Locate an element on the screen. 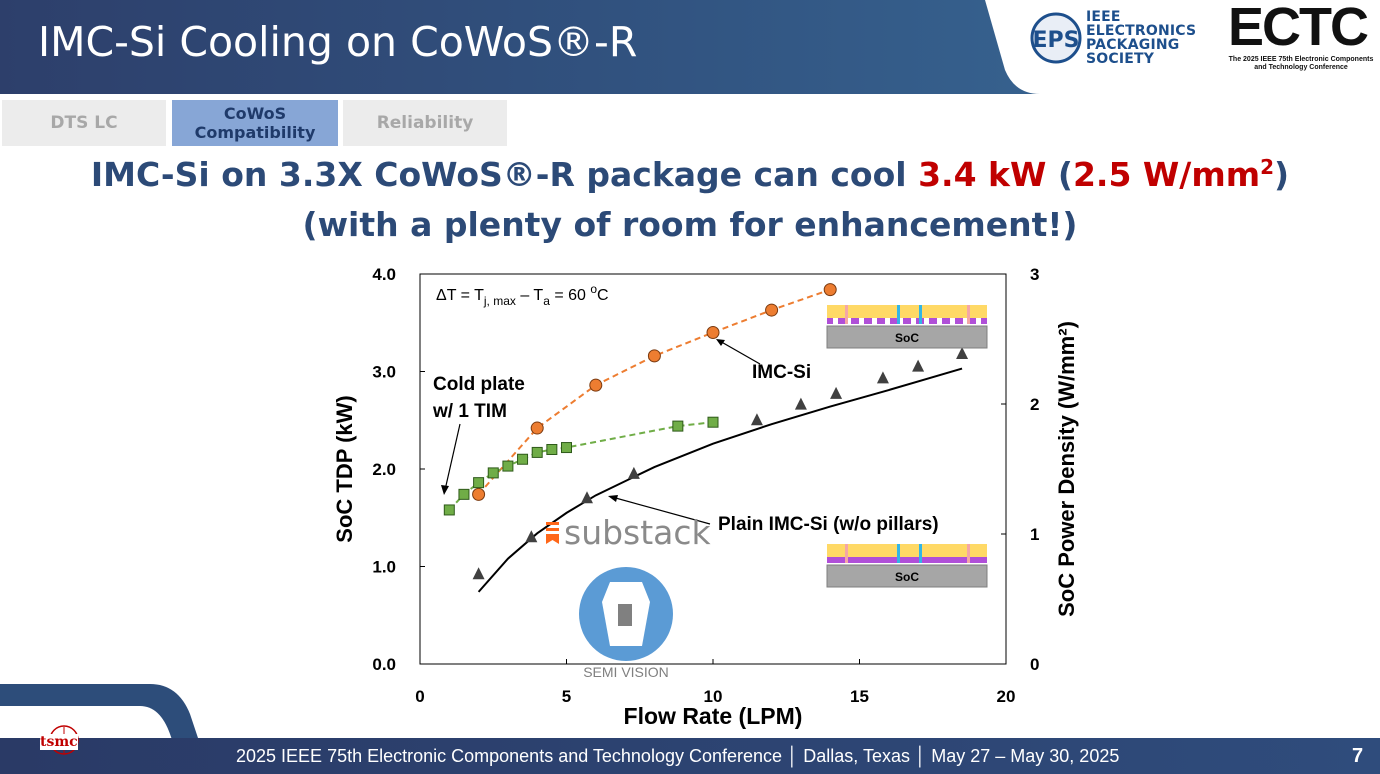 Image resolution: width=1380 pixels, height=774 pixels. imc-si-arrowhead is located at coordinates (720, 342).